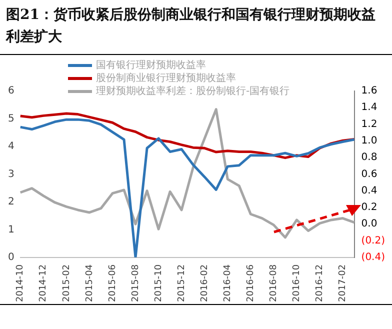 The width and height of the screenshot is (392, 329). I want to click on x-tick-label: 2016-12, so click(320, 283).